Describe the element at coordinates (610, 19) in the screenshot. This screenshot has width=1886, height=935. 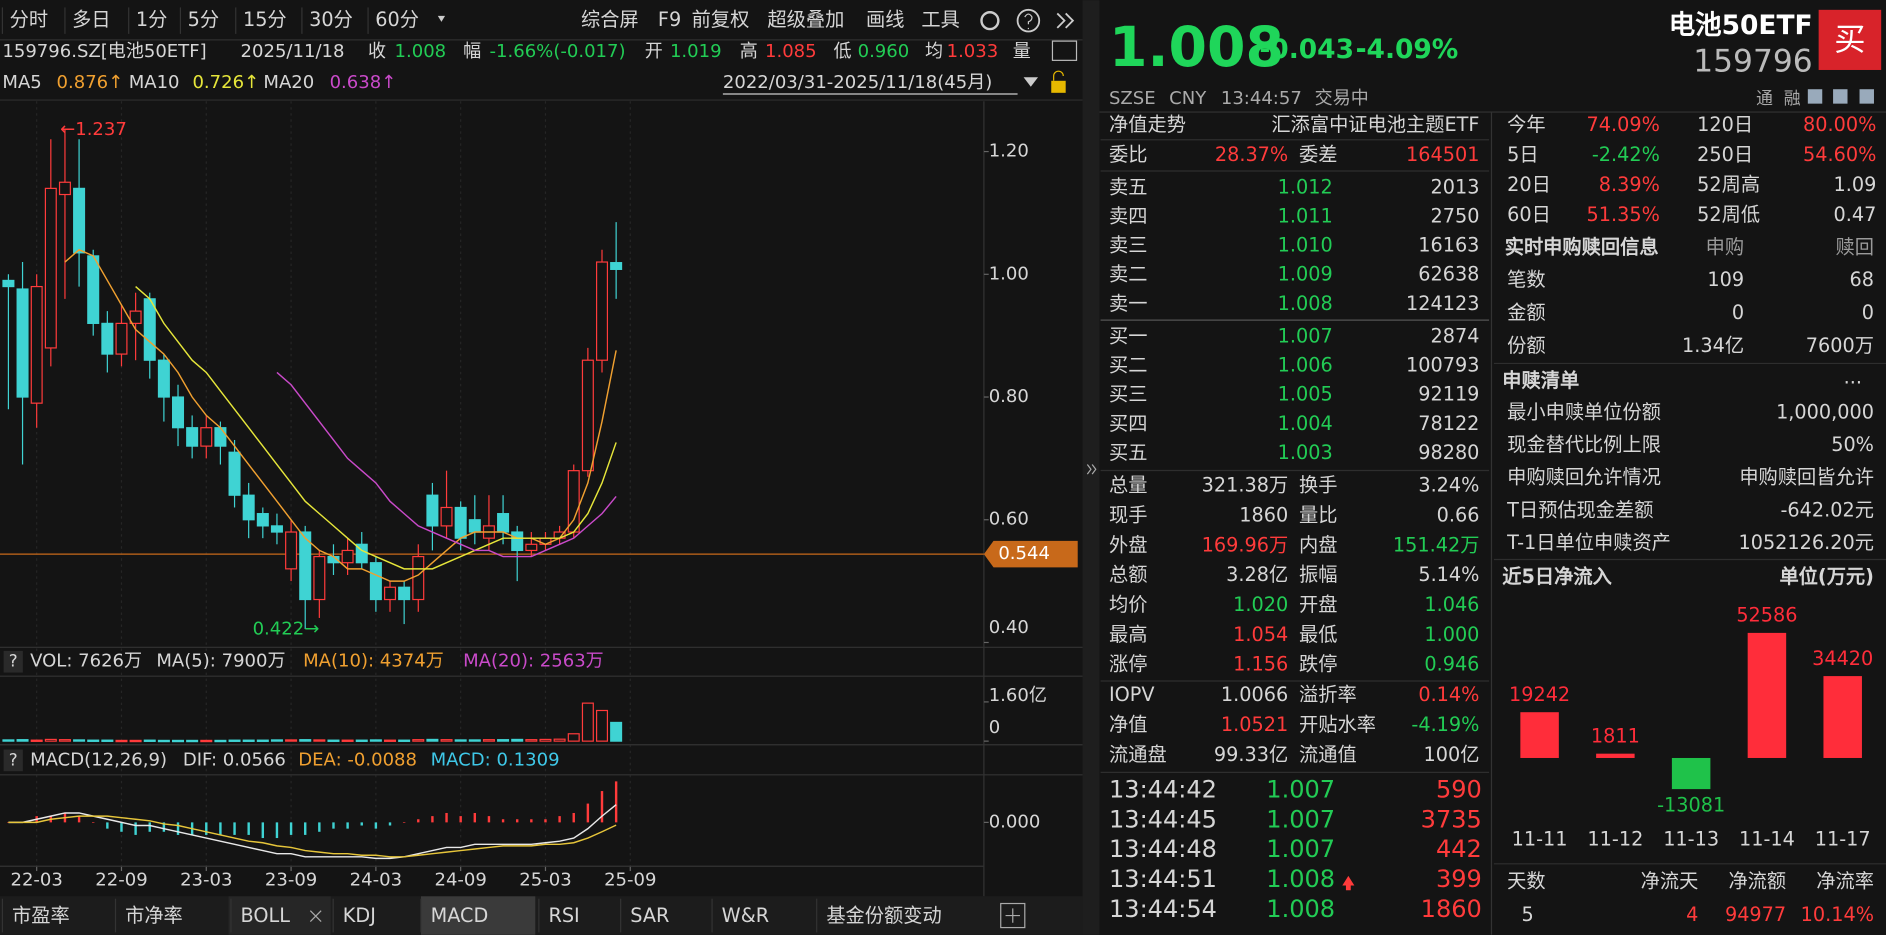
I see `tool-button: 综合屏` at that location.